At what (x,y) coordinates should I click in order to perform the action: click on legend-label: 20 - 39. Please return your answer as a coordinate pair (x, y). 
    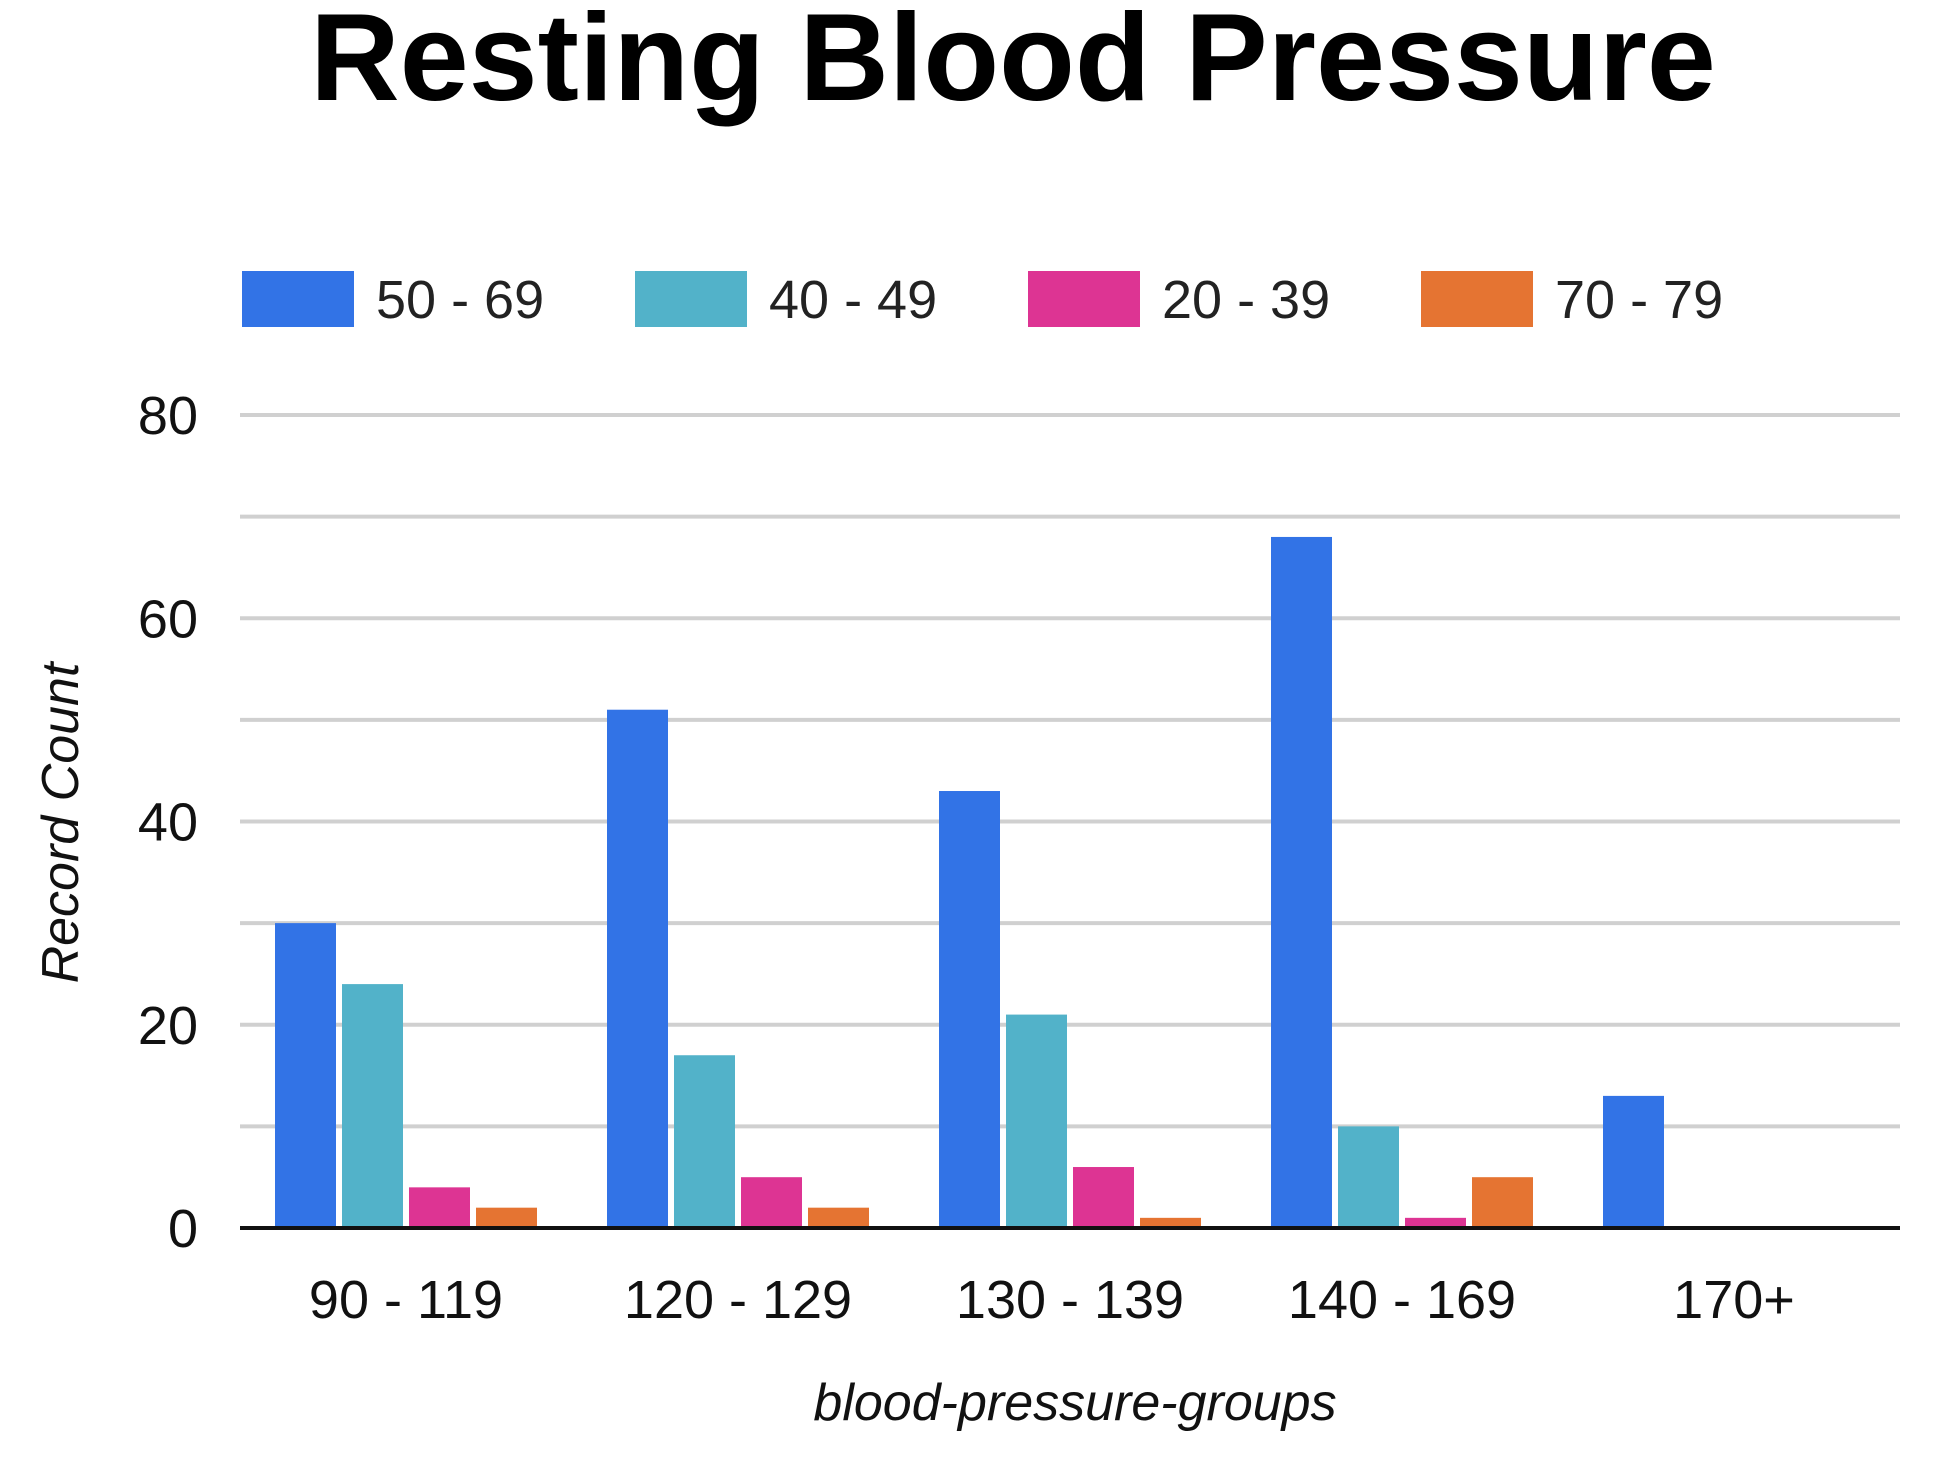
    Looking at the image, I should click on (1246, 300).